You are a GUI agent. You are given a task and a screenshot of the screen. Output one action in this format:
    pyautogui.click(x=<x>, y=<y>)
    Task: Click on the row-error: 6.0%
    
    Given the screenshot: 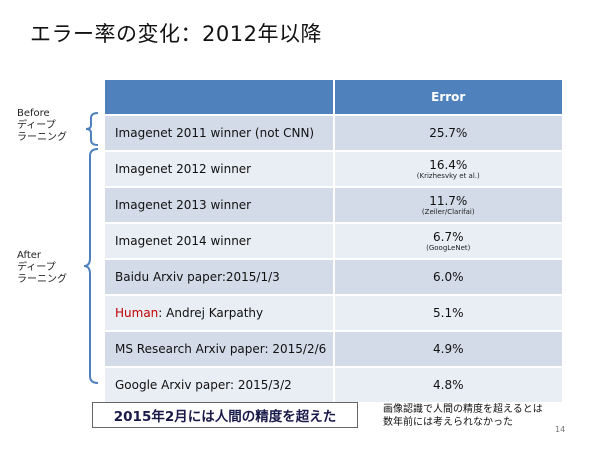 What is the action you would take?
    pyautogui.click(x=447, y=277)
    